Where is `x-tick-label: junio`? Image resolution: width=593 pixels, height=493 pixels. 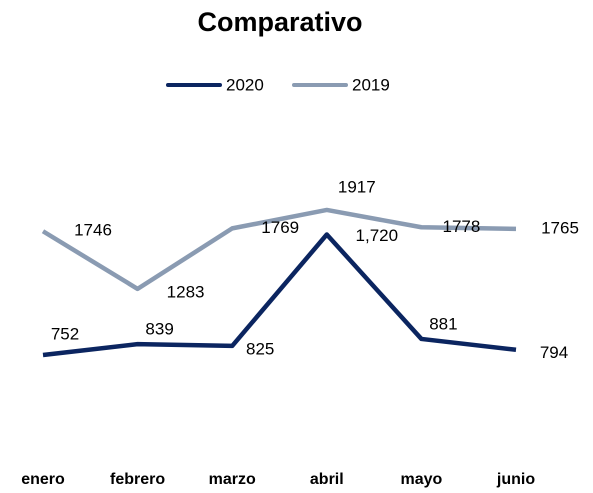 x-tick-label: junio is located at coordinates (515, 479).